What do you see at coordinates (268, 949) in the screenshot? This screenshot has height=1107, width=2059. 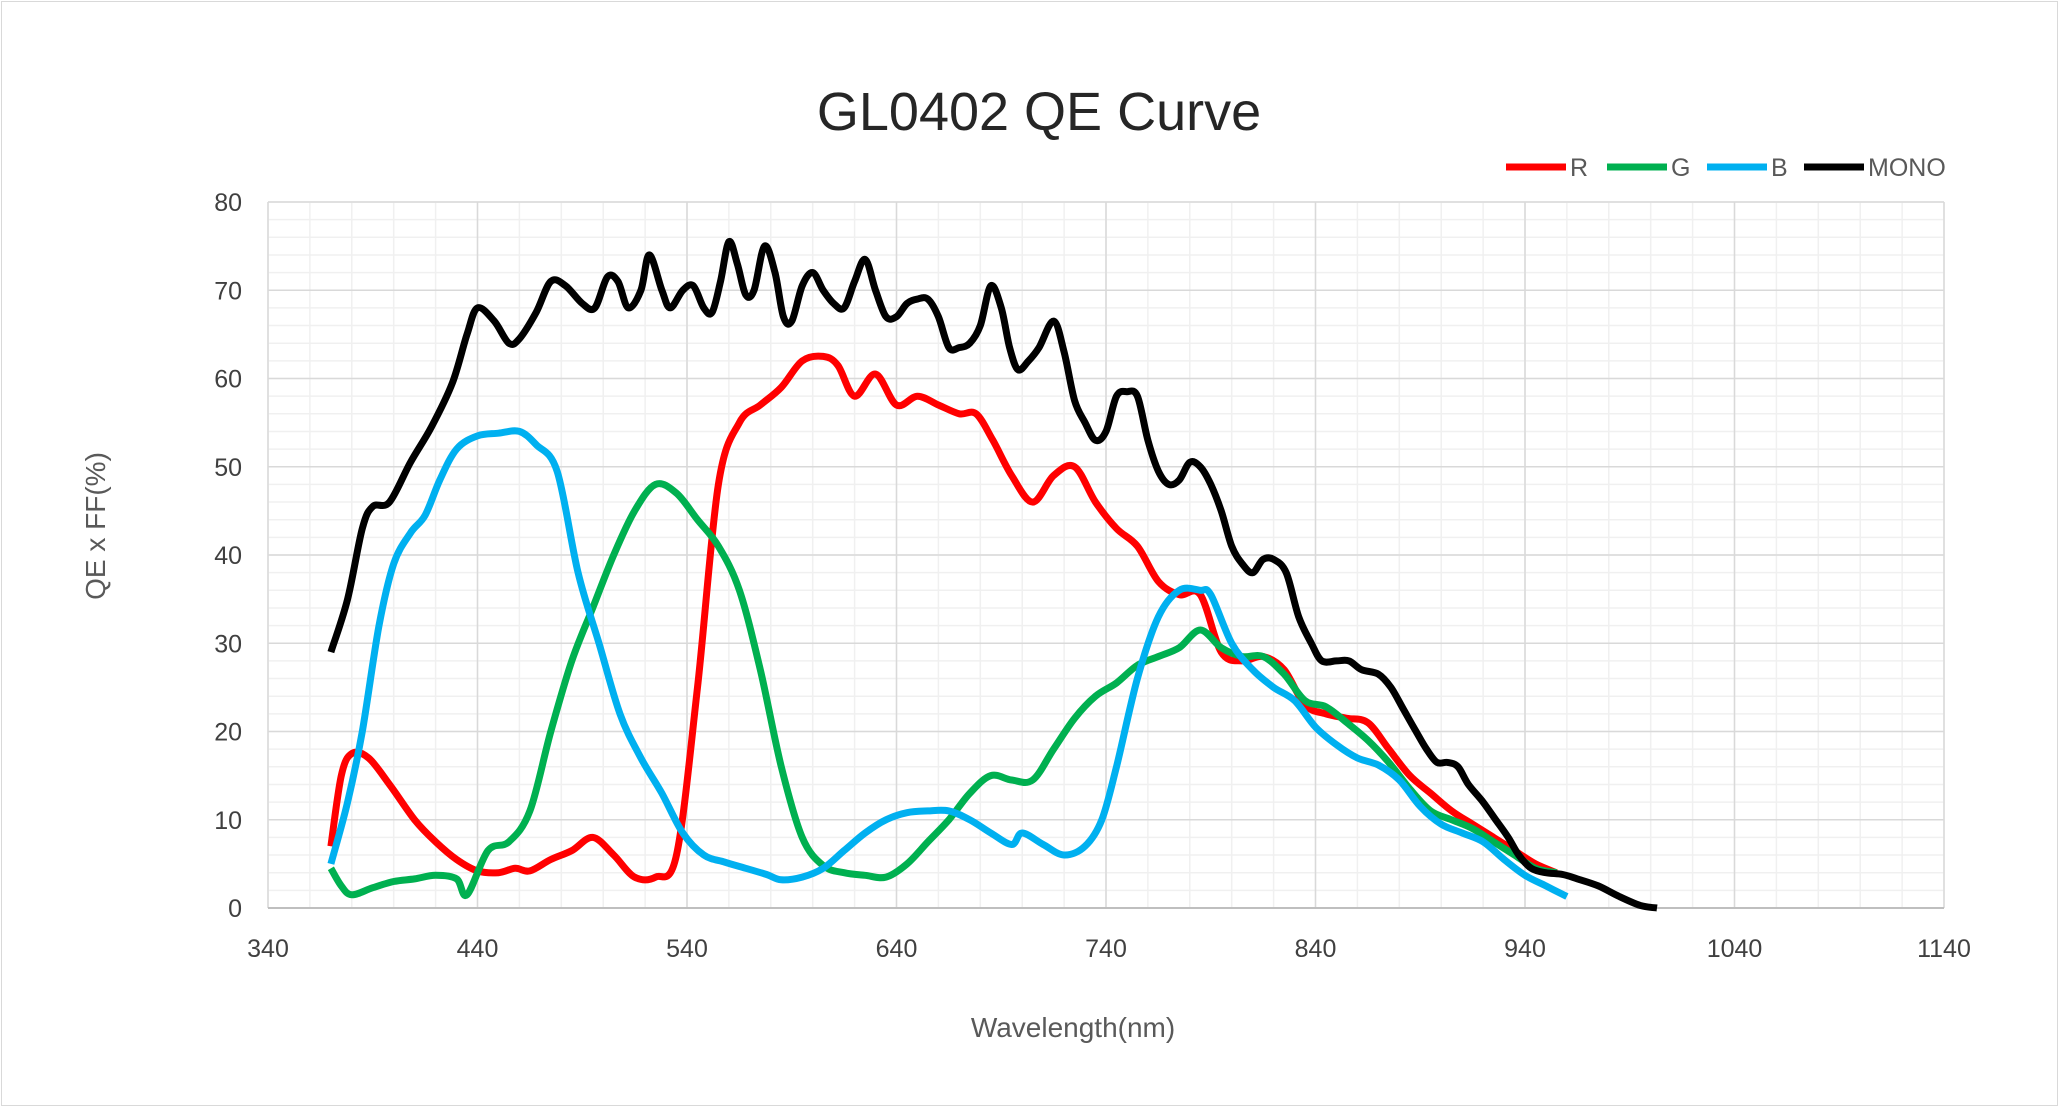 I see `x-tick-label: 340` at bounding box center [268, 949].